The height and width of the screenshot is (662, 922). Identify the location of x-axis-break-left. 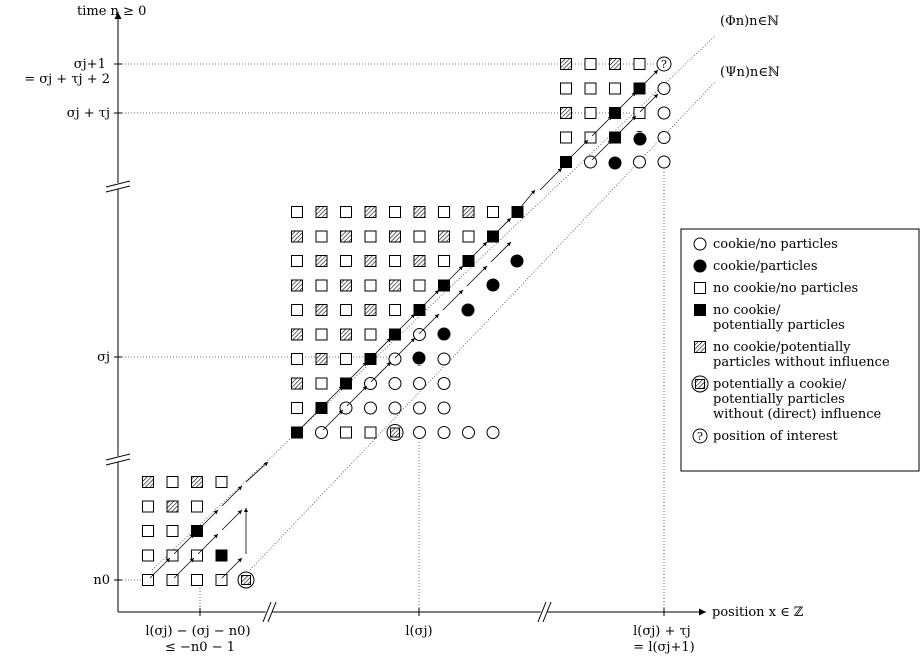
(269, 612).